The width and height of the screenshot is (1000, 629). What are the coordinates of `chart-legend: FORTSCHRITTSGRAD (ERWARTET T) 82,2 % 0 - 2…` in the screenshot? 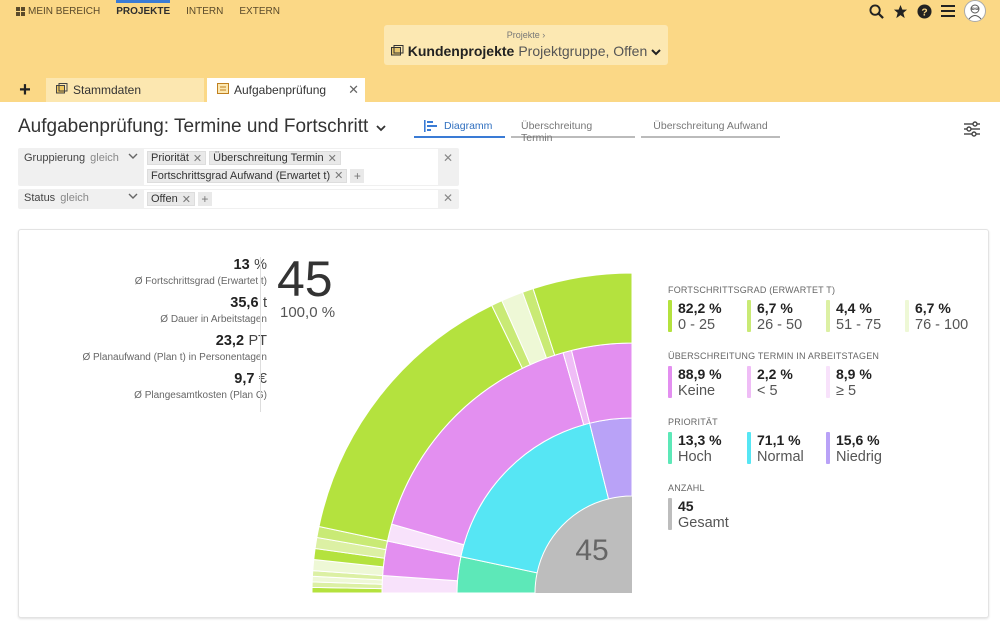 It's located at (828, 417).